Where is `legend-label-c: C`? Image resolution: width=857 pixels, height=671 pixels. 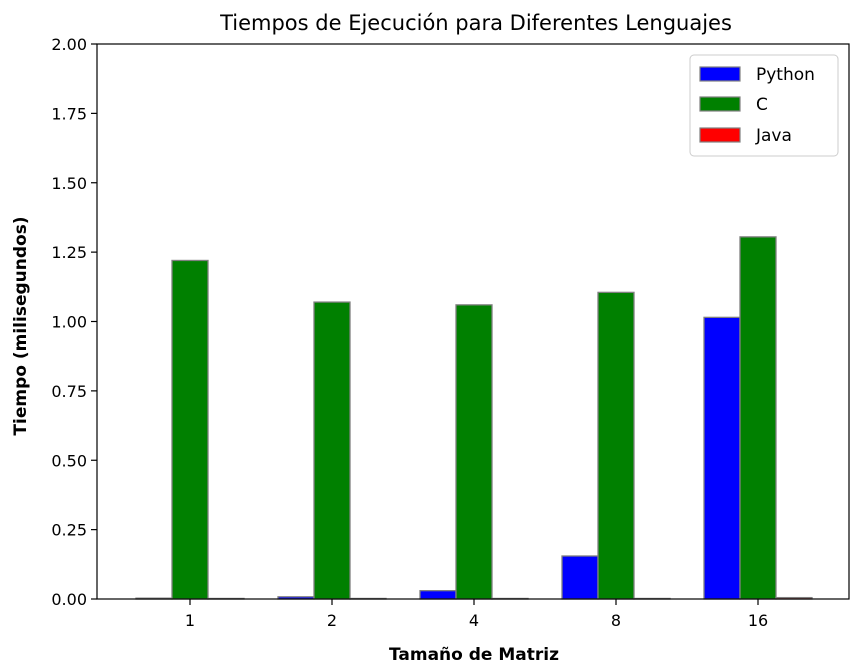
legend-label-c: C is located at coordinates (762, 105).